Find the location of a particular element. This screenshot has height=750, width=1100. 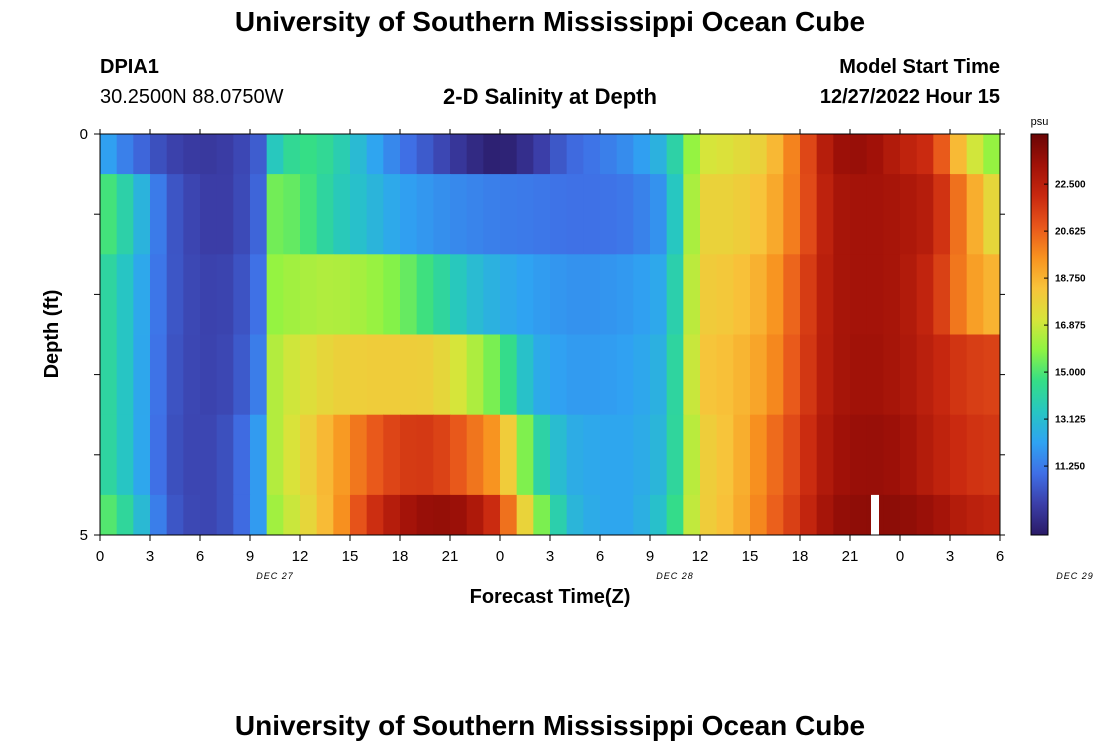

colorbar-tick-label: 16.875 is located at coordinates (1070, 326).